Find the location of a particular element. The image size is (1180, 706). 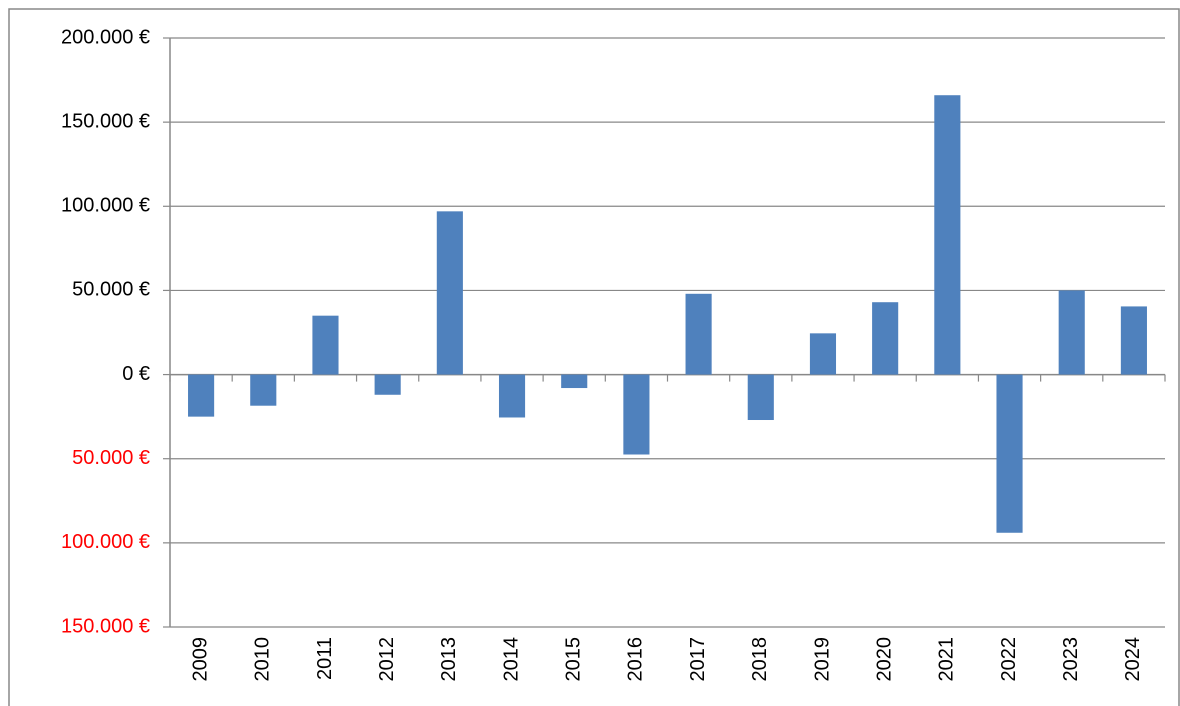

x-tick-label: 2015 is located at coordinates (574, 659).